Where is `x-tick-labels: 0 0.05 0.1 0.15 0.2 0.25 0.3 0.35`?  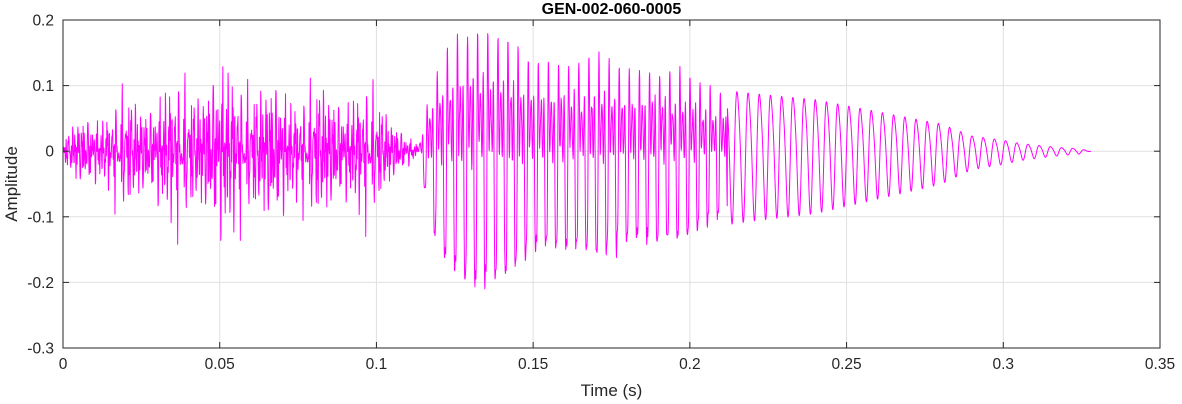
x-tick-labels: 0 0.05 0.1 0.15 0.2 0.25 0.3 0.35 is located at coordinates (617, 364).